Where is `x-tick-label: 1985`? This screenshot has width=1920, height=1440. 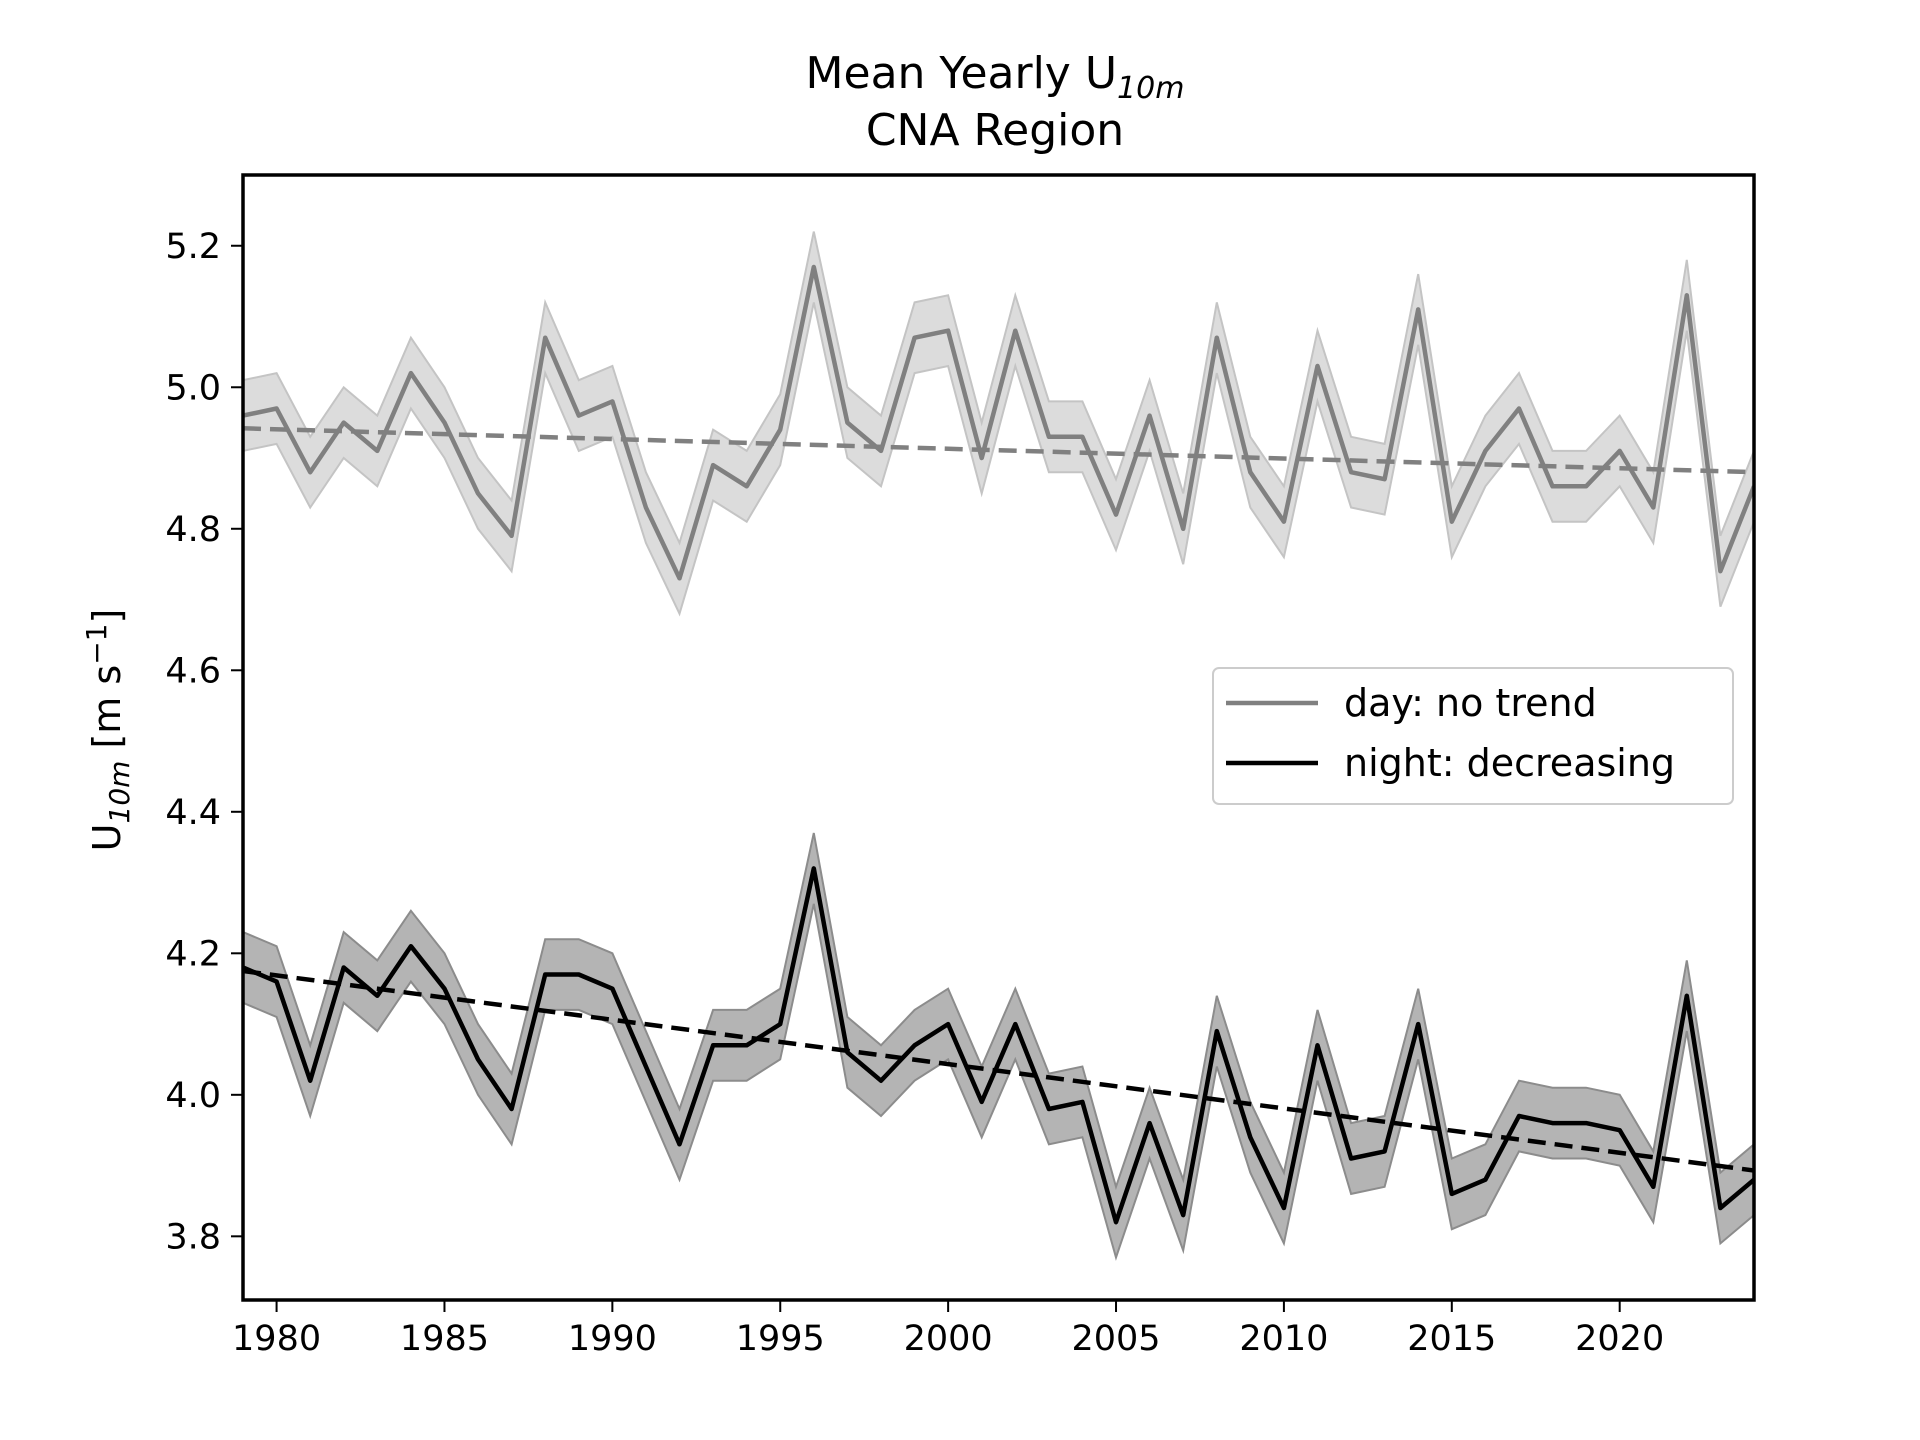
x-tick-label: 1985 is located at coordinates (444, 1339).